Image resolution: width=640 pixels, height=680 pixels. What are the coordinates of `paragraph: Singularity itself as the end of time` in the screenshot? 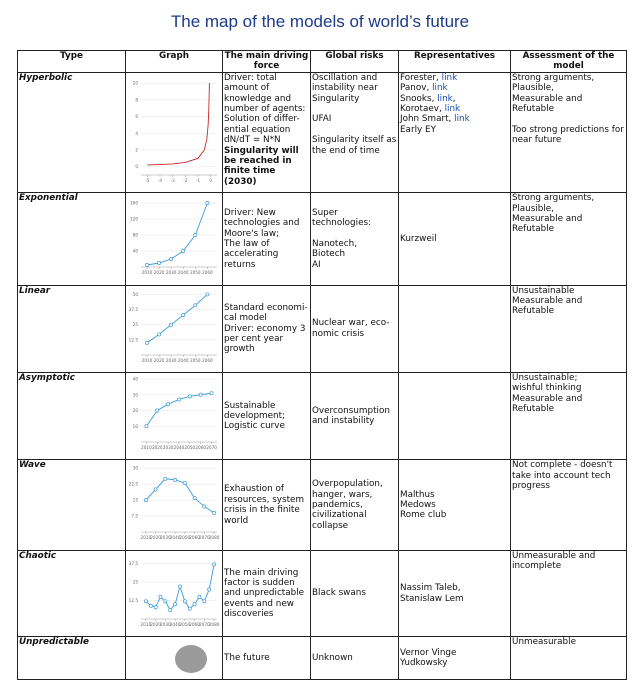 It's located at (354, 145).